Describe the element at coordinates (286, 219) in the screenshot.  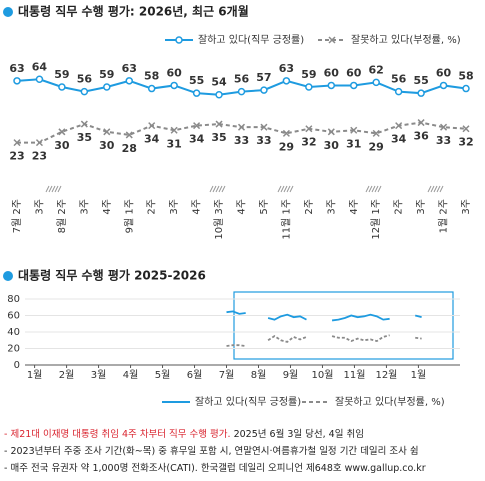
I see `x-tick-label: 11월 1주` at that location.